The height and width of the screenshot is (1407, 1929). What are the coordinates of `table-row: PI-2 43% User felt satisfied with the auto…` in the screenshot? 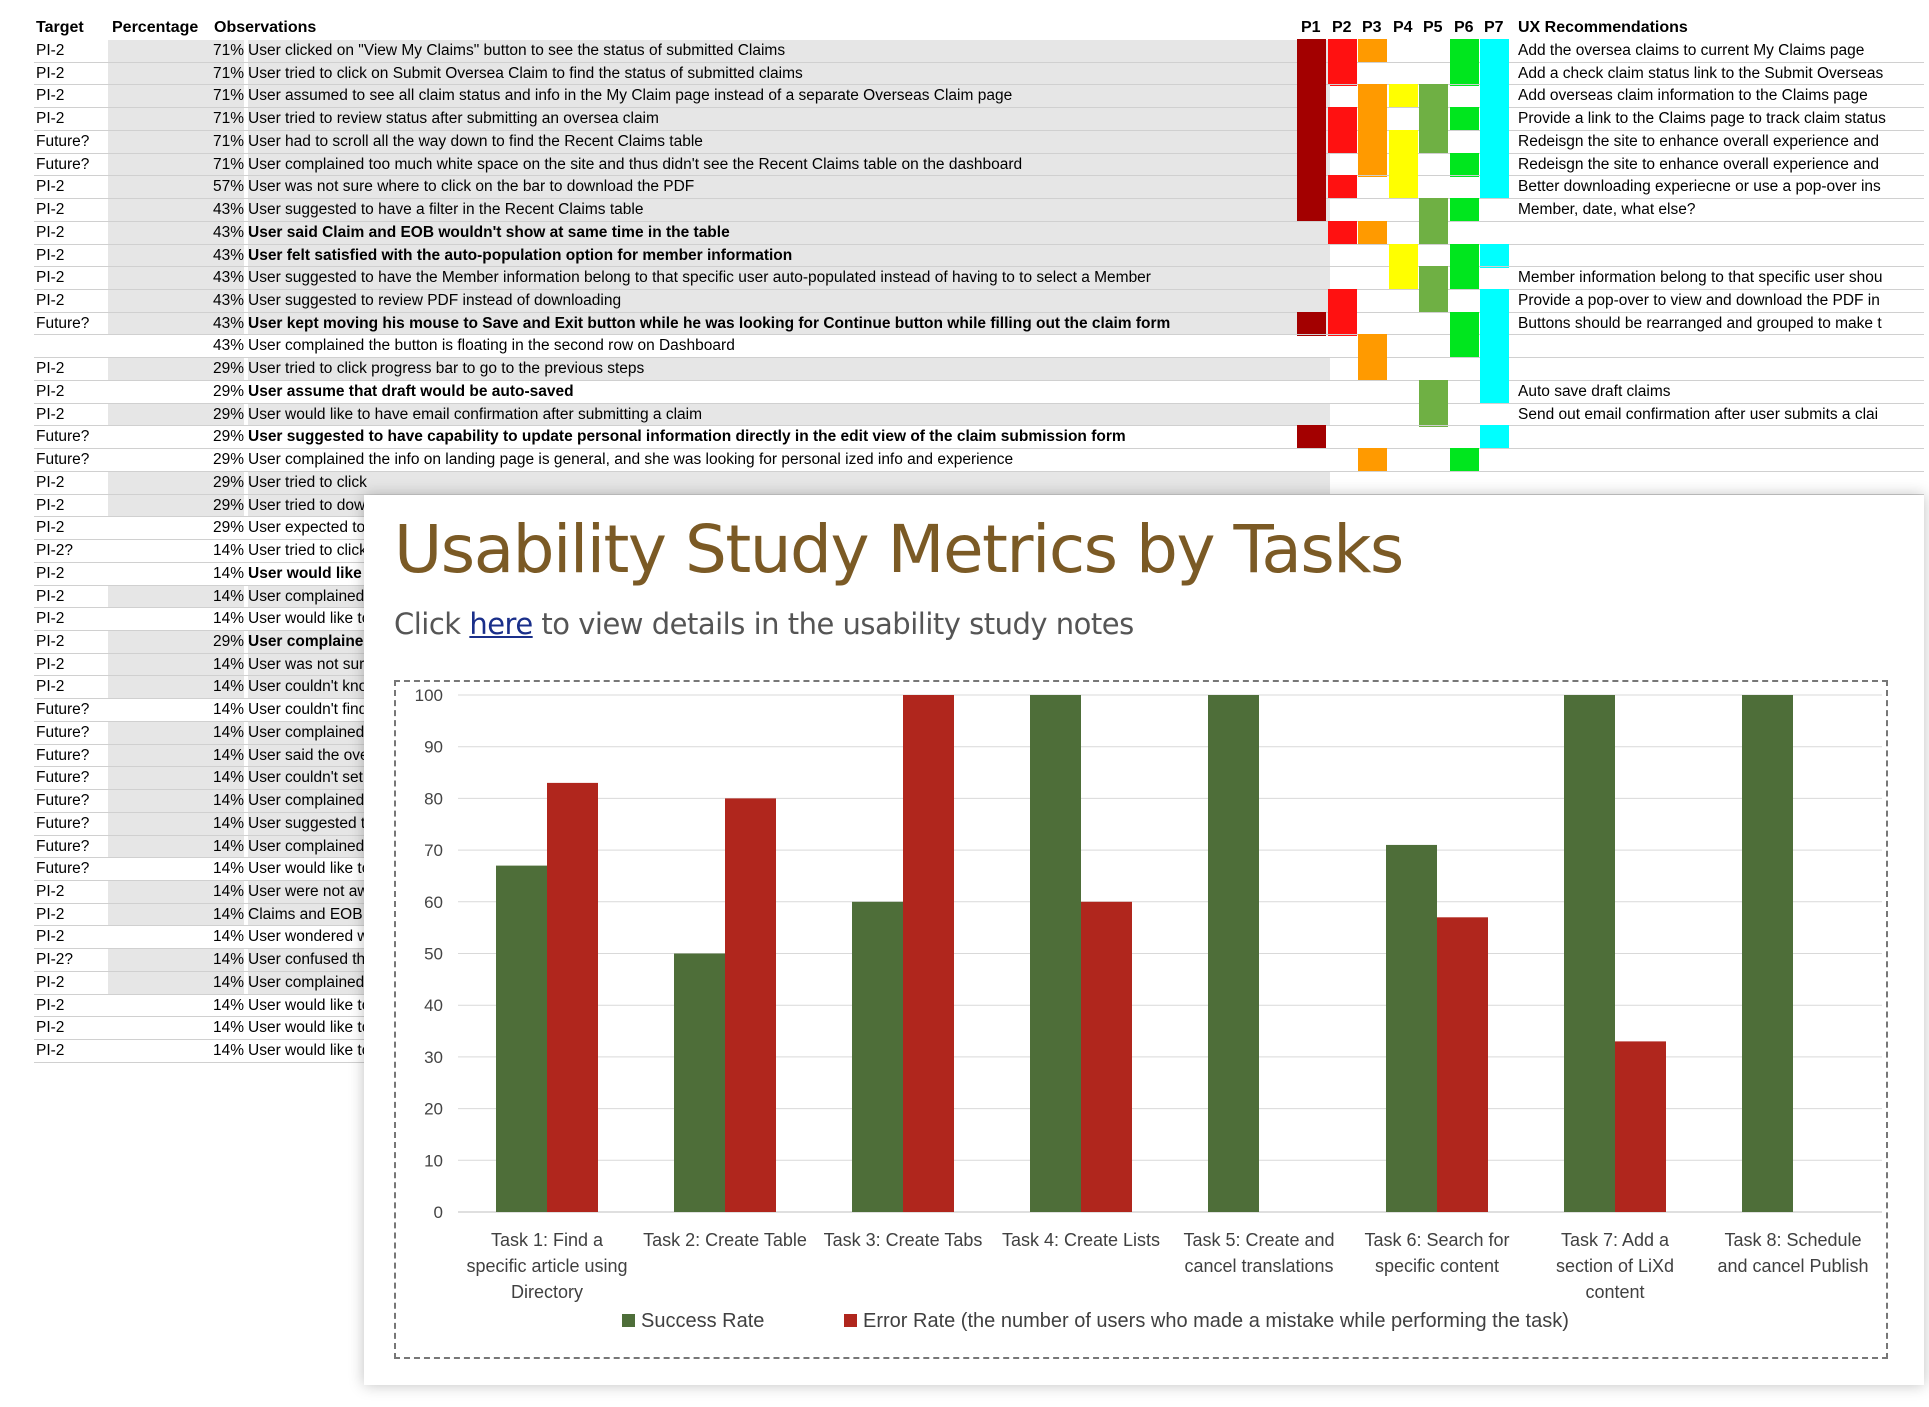 It's located at (979, 255).